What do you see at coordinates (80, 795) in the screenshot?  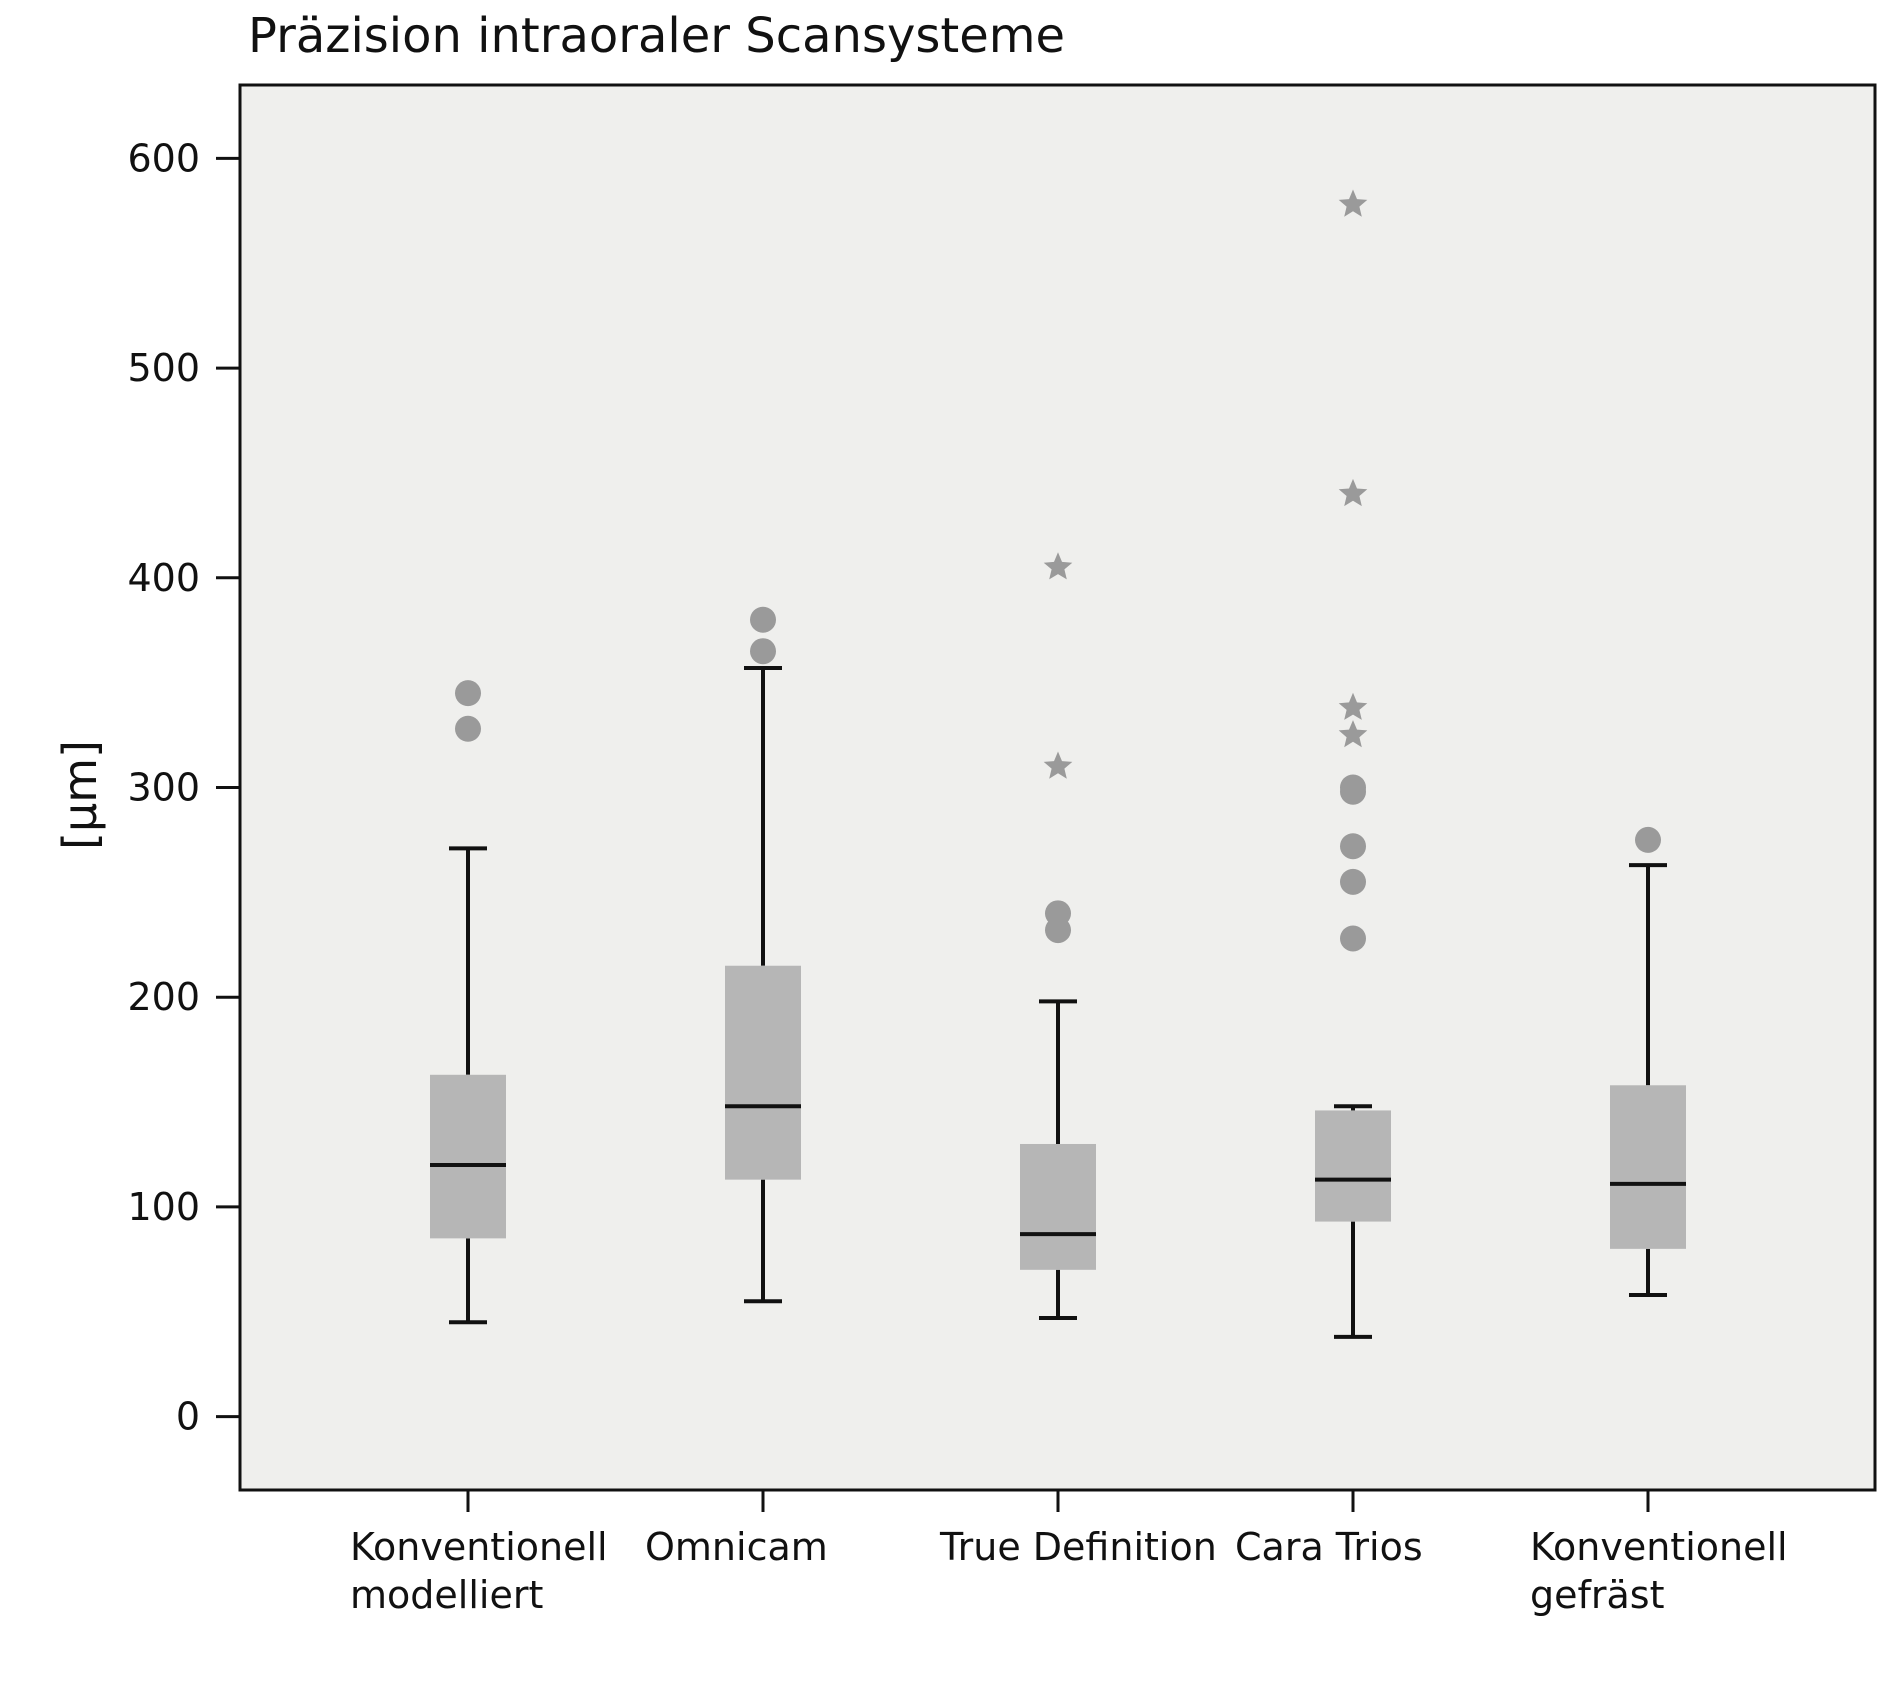 I see `y-axis-label: [µm]` at bounding box center [80, 795].